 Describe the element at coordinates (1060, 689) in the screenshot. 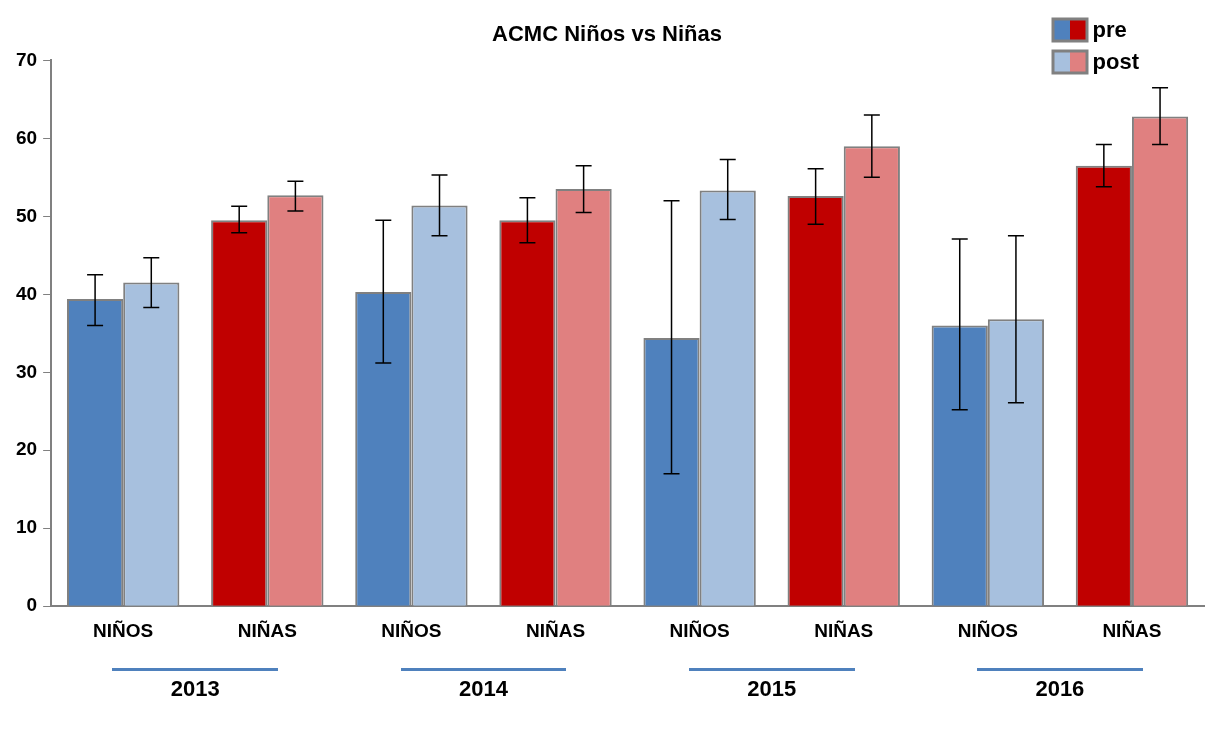

I see `text: 2016` at that location.